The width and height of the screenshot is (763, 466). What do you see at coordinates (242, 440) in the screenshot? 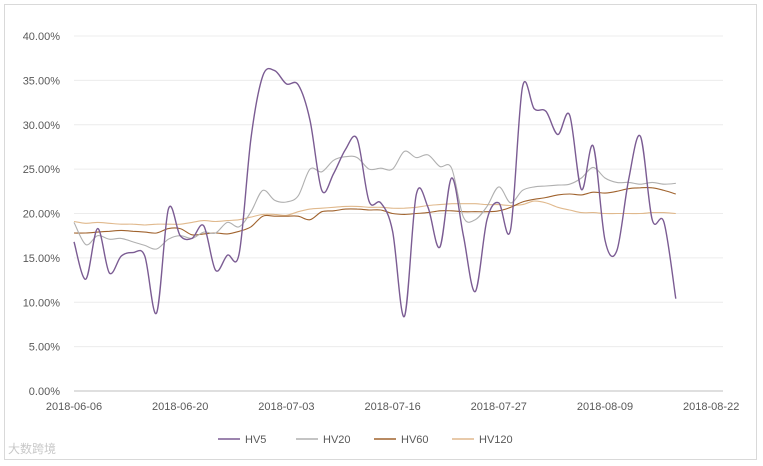
I see `legend-item-hv5: HV5` at bounding box center [242, 440].